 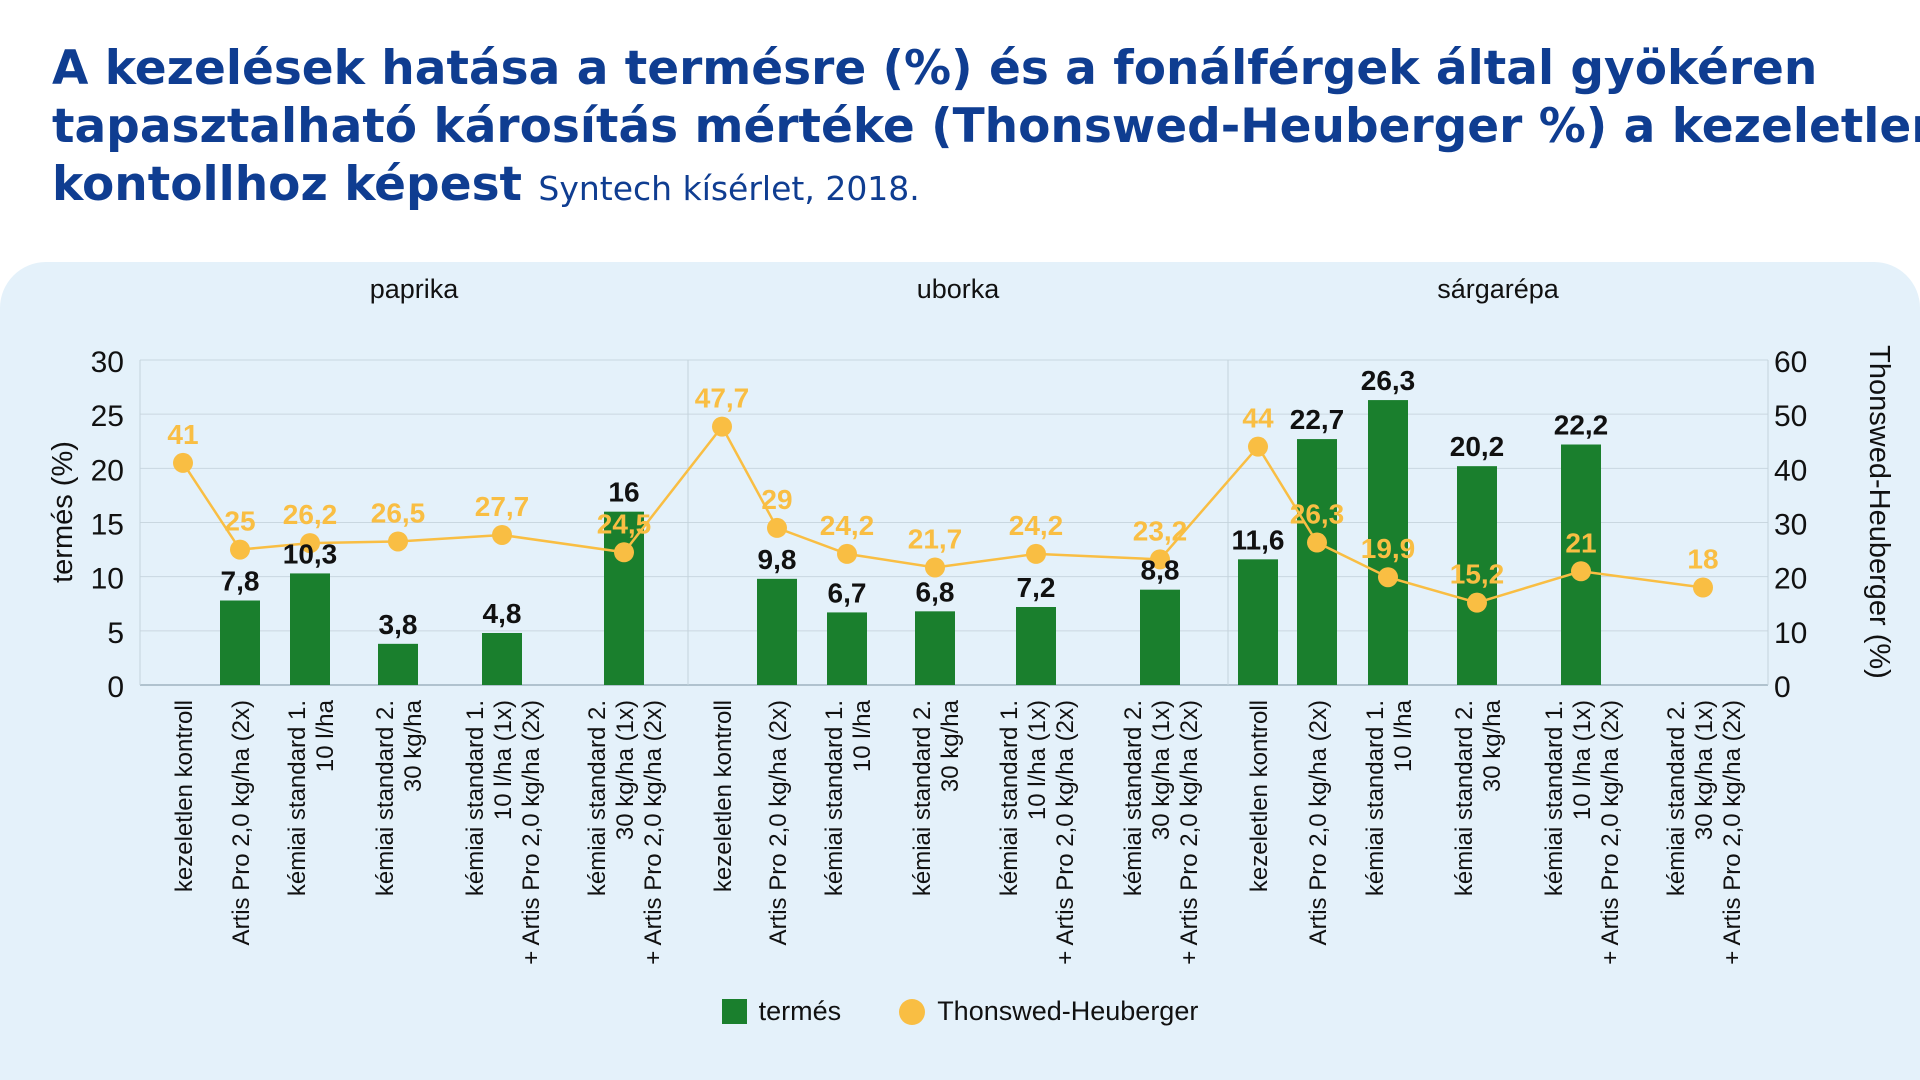 What do you see at coordinates (597, 798) in the screenshot?
I see `category-label-6-line-1: kémiai standard 2.` at bounding box center [597, 798].